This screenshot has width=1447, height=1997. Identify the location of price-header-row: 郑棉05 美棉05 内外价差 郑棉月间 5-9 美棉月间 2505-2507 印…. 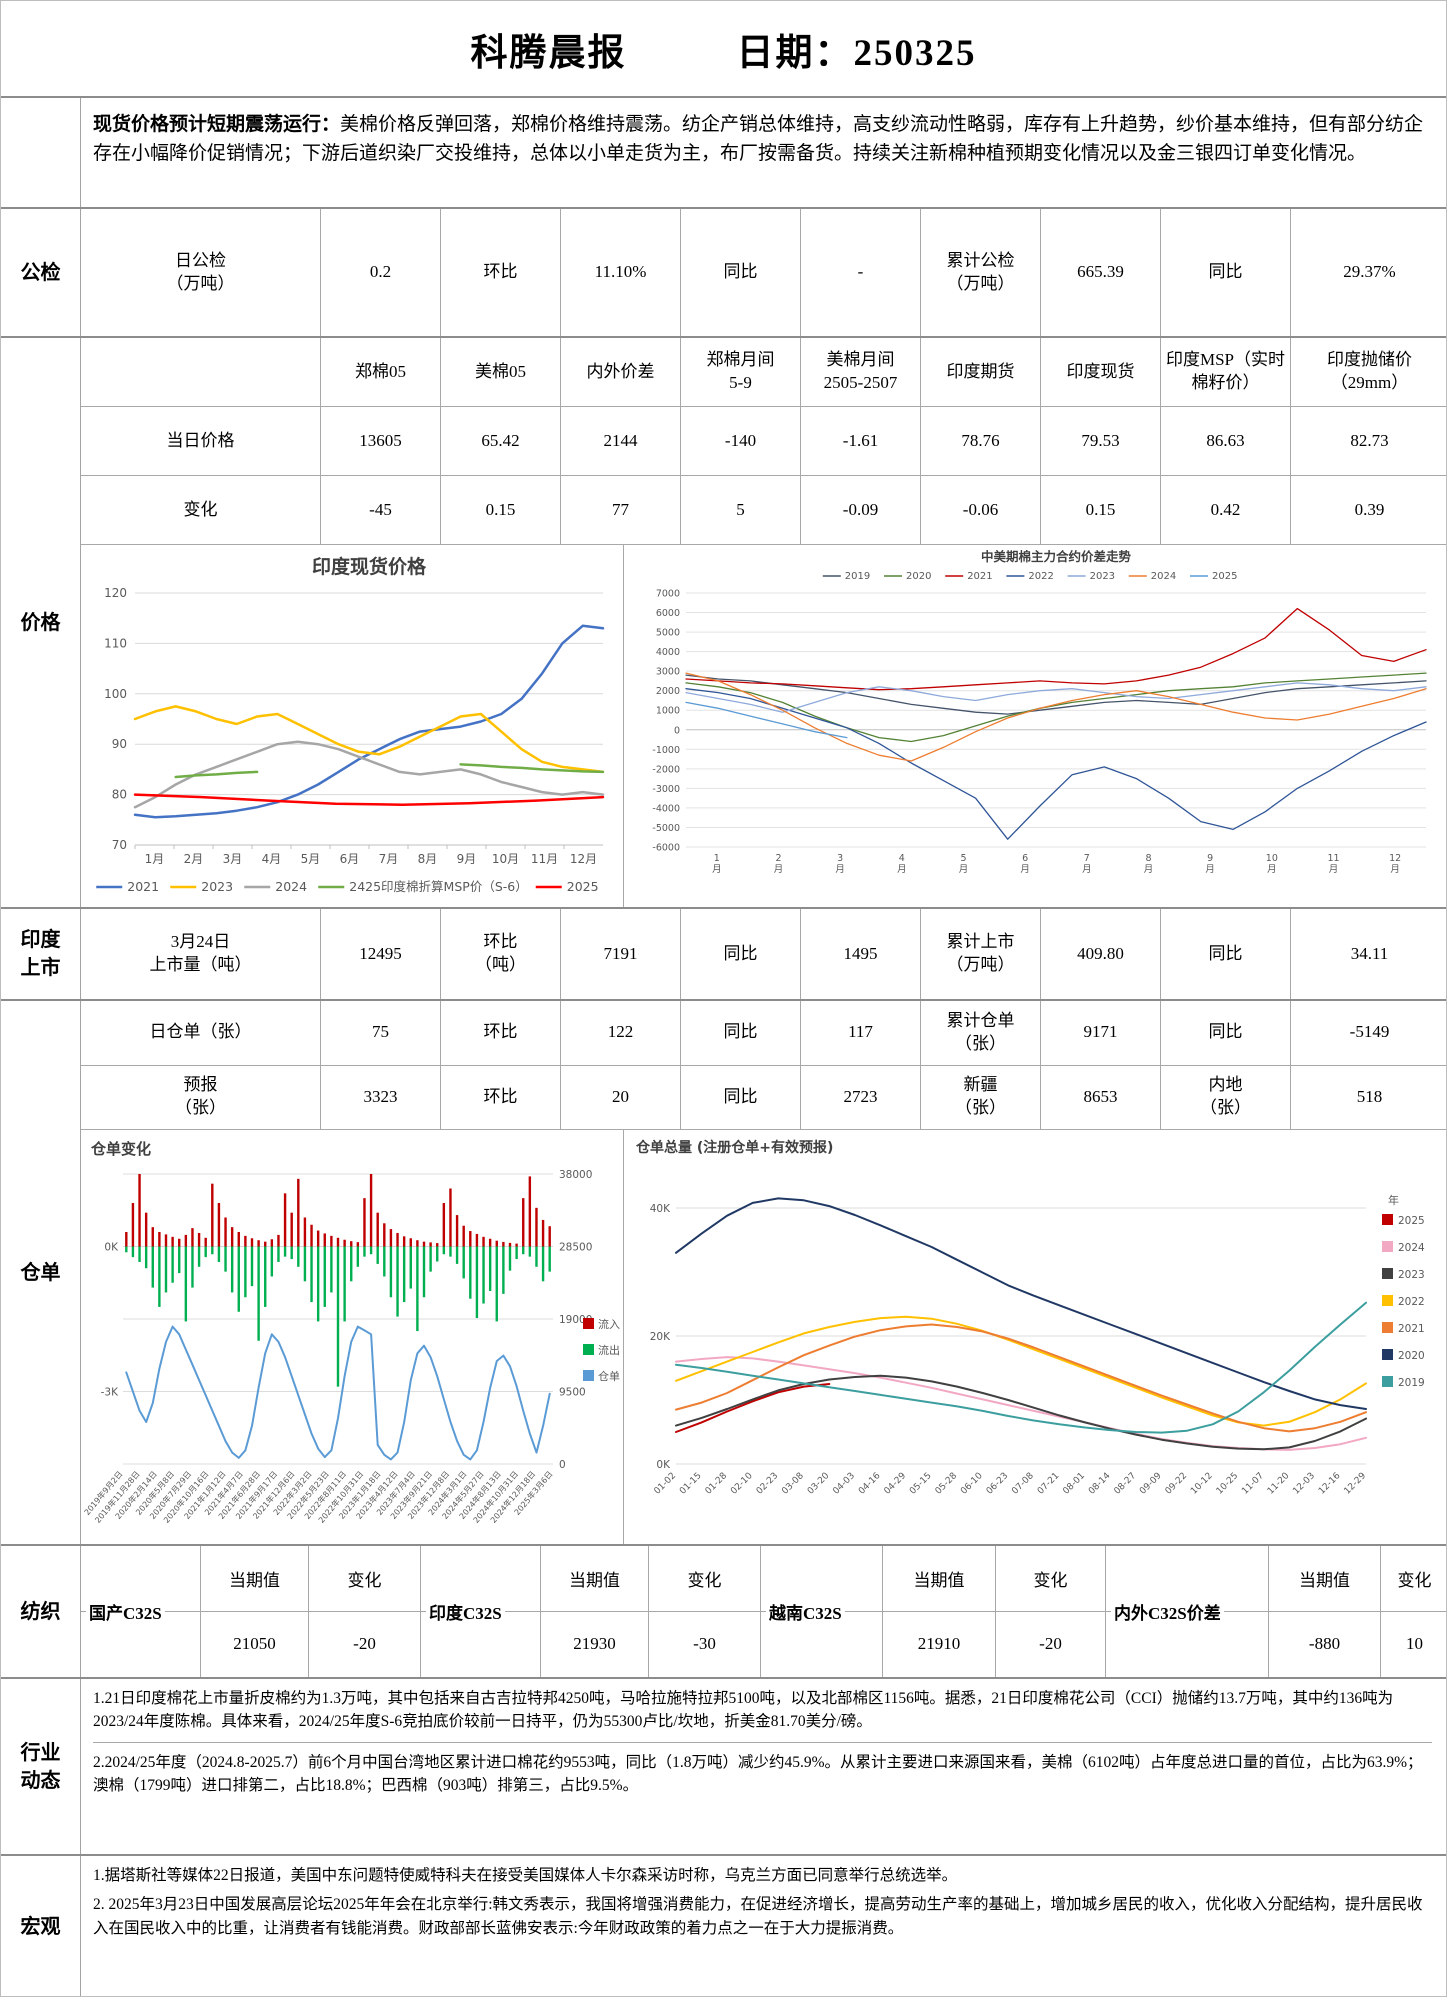
(763, 372).